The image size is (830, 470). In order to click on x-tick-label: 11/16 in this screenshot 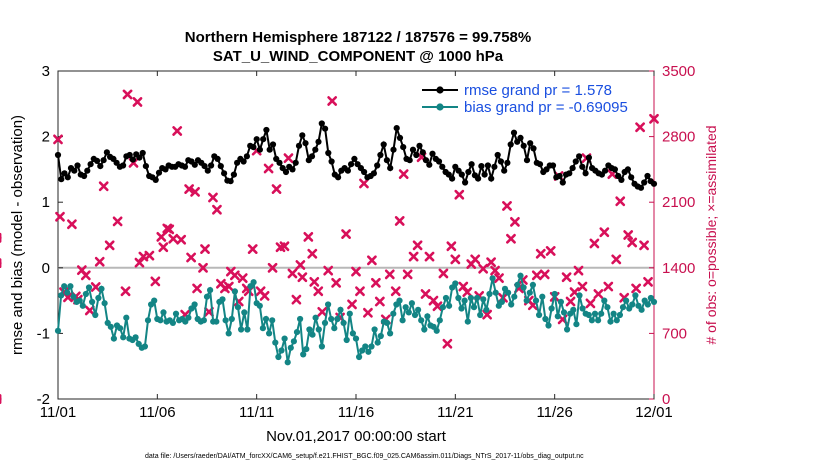, I will do `click(356, 412)`.